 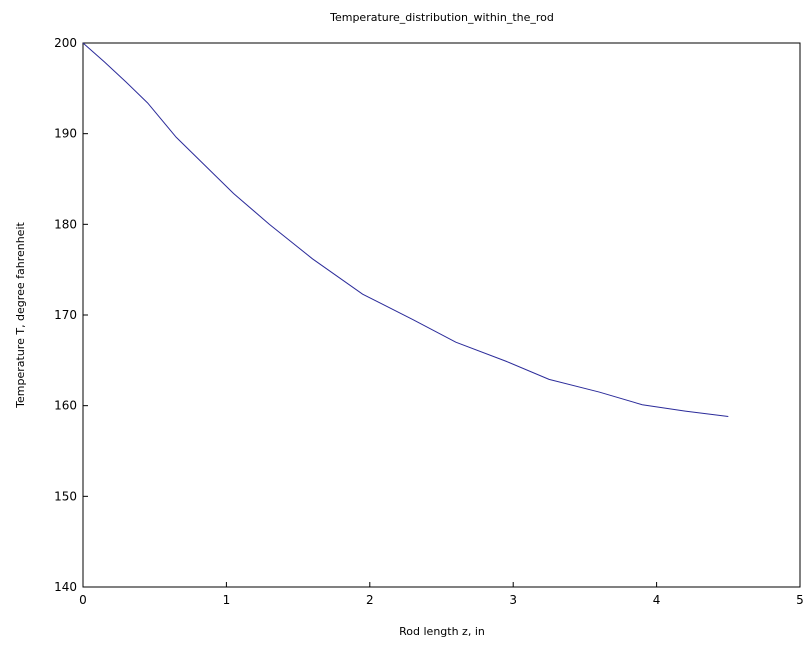 What do you see at coordinates (20, 314) in the screenshot?
I see `y-axis-title: Temperature T, degree fahrenheit` at bounding box center [20, 314].